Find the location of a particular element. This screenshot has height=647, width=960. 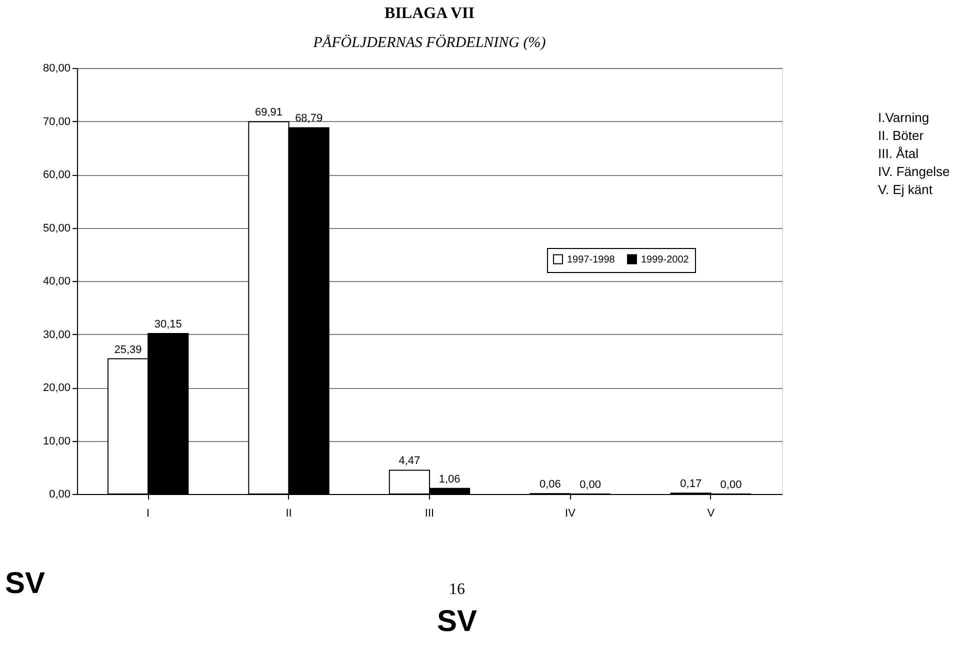

text: 16 is located at coordinates (457, 589).